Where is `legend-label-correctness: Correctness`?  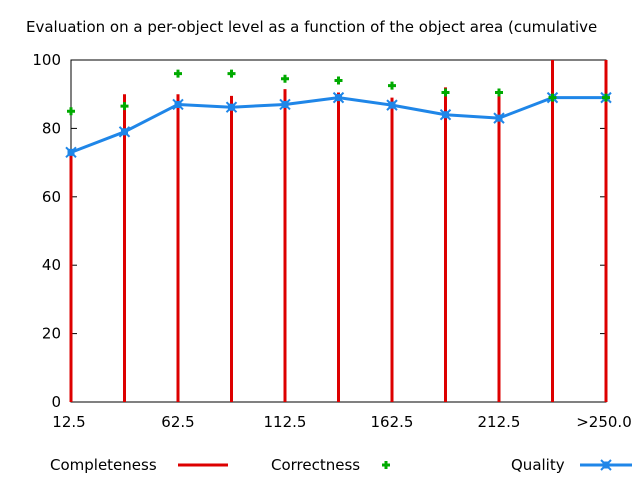 legend-label-correctness: Correctness is located at coordinates (315, 465).